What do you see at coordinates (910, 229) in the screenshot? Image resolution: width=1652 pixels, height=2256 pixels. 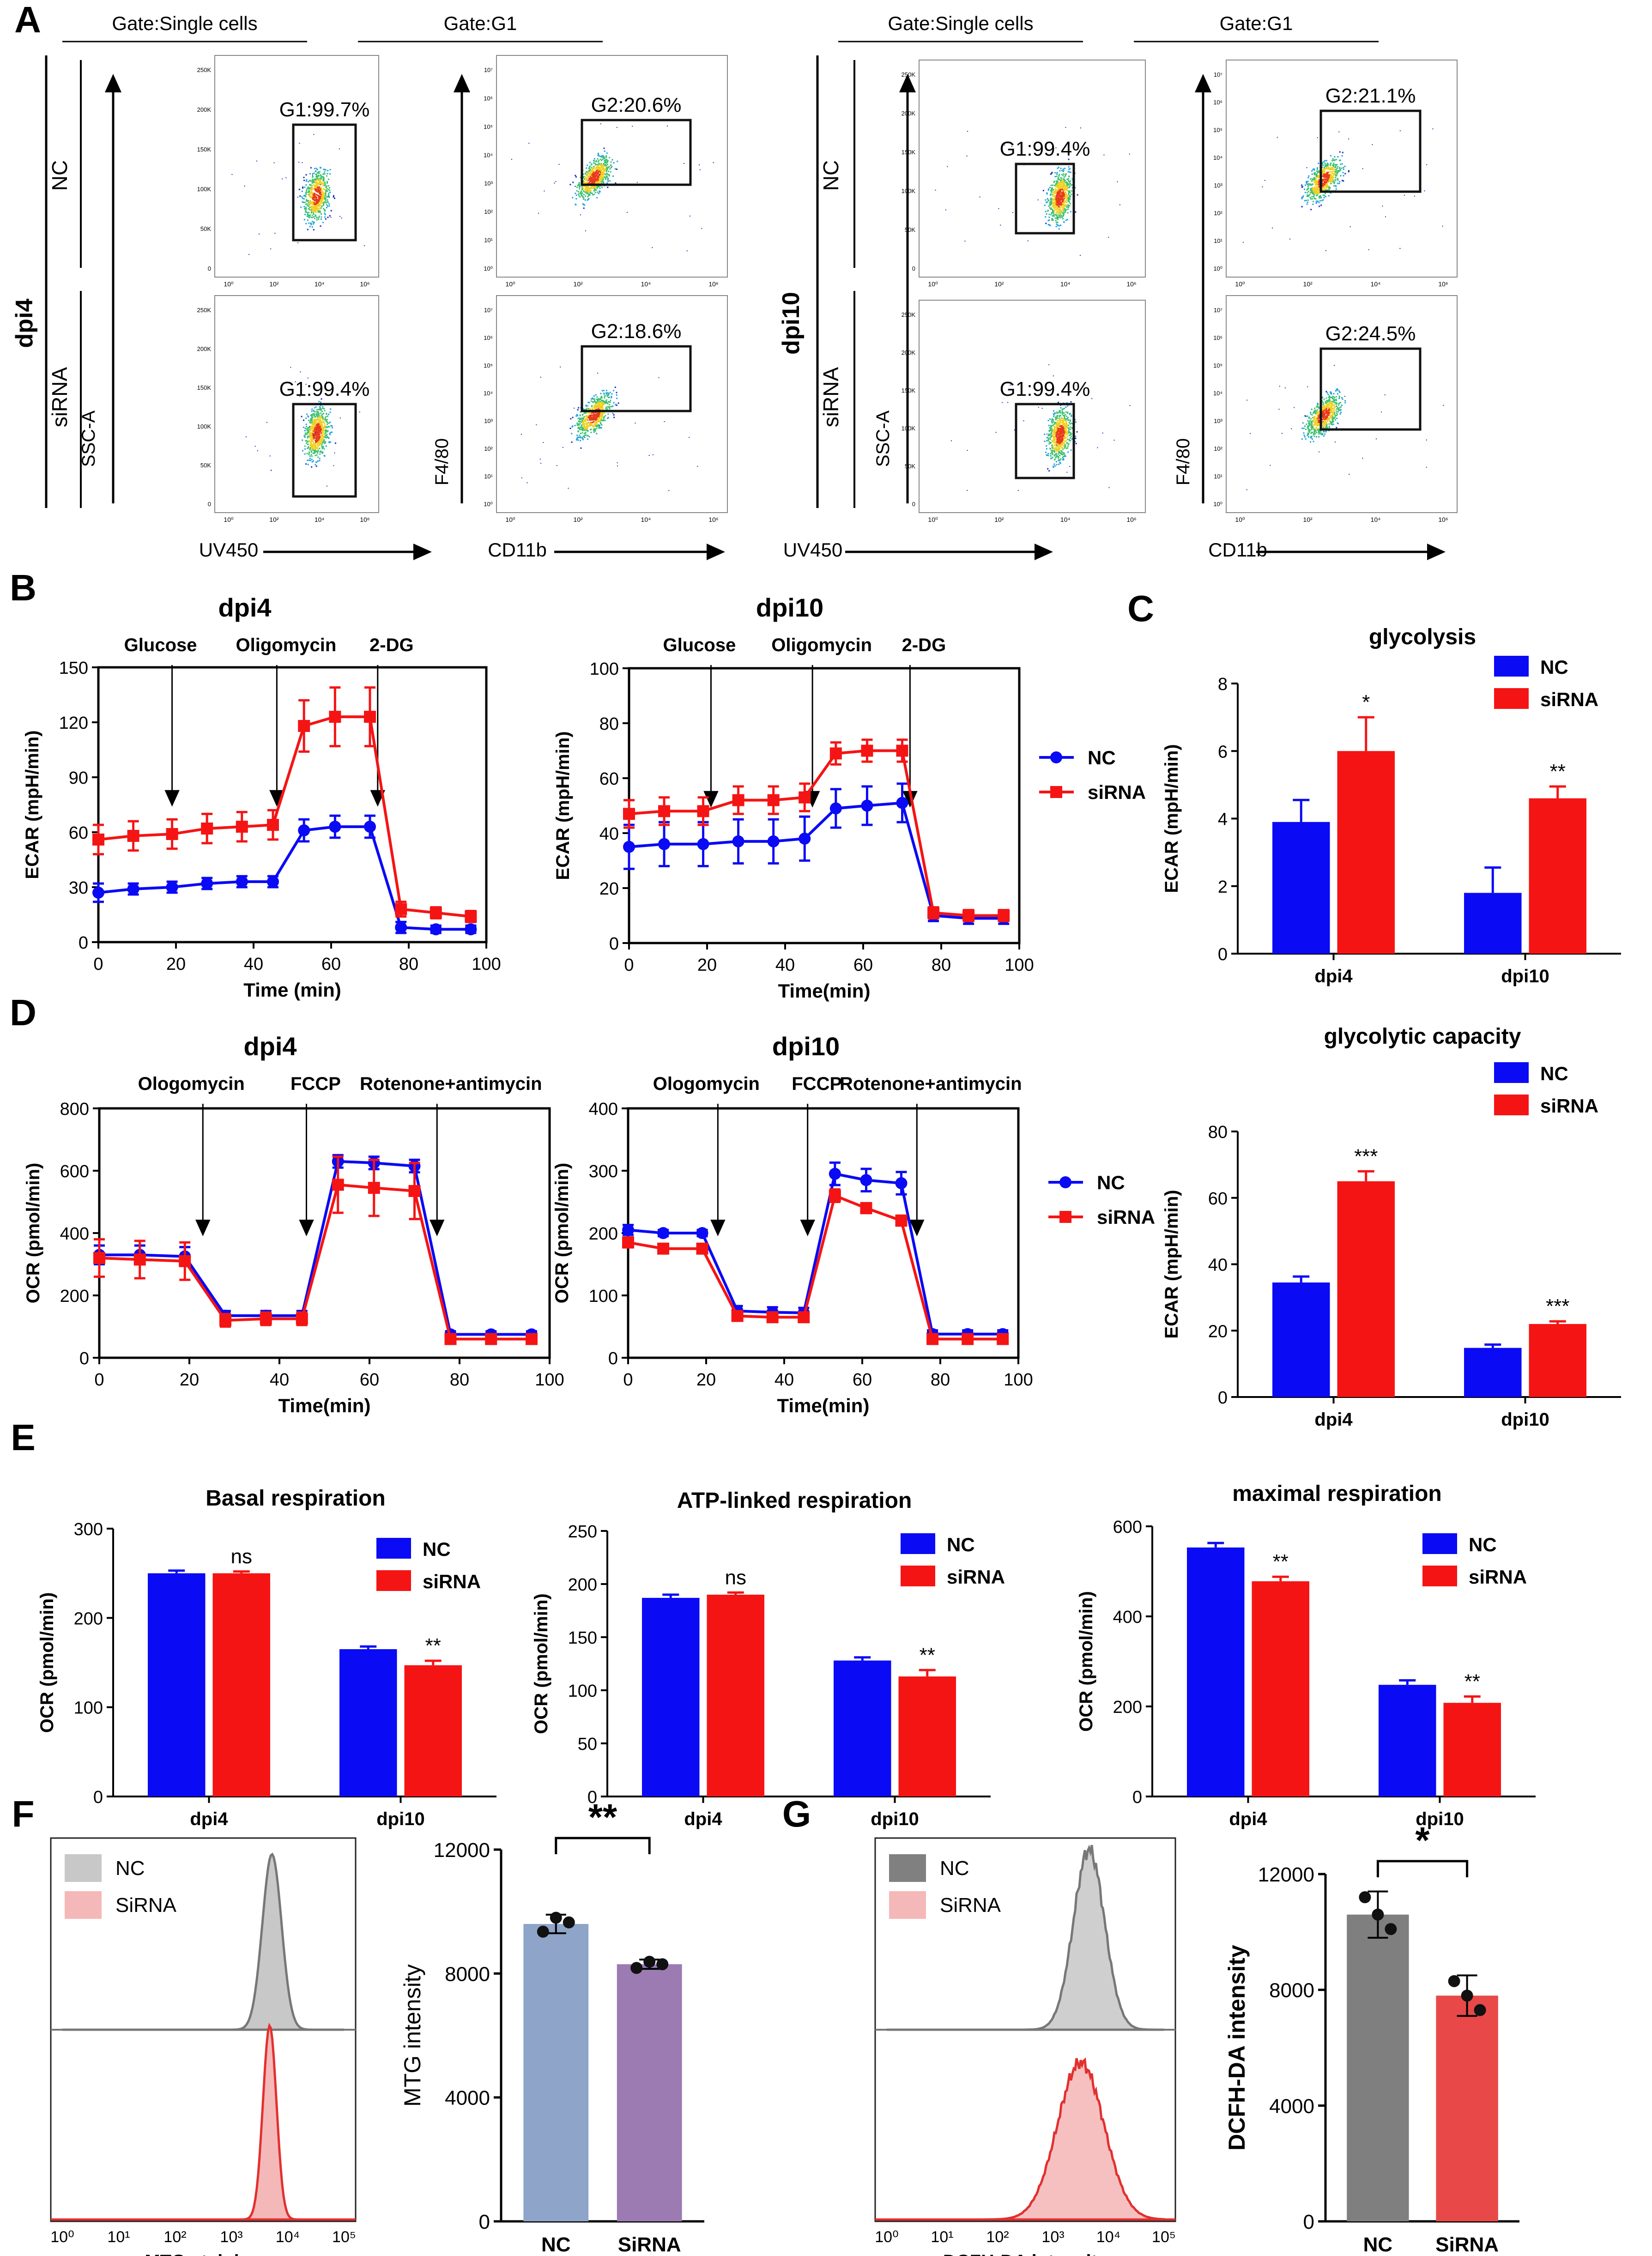 I see `flow-y-tick: 50K` at bounding box center [910, 229].